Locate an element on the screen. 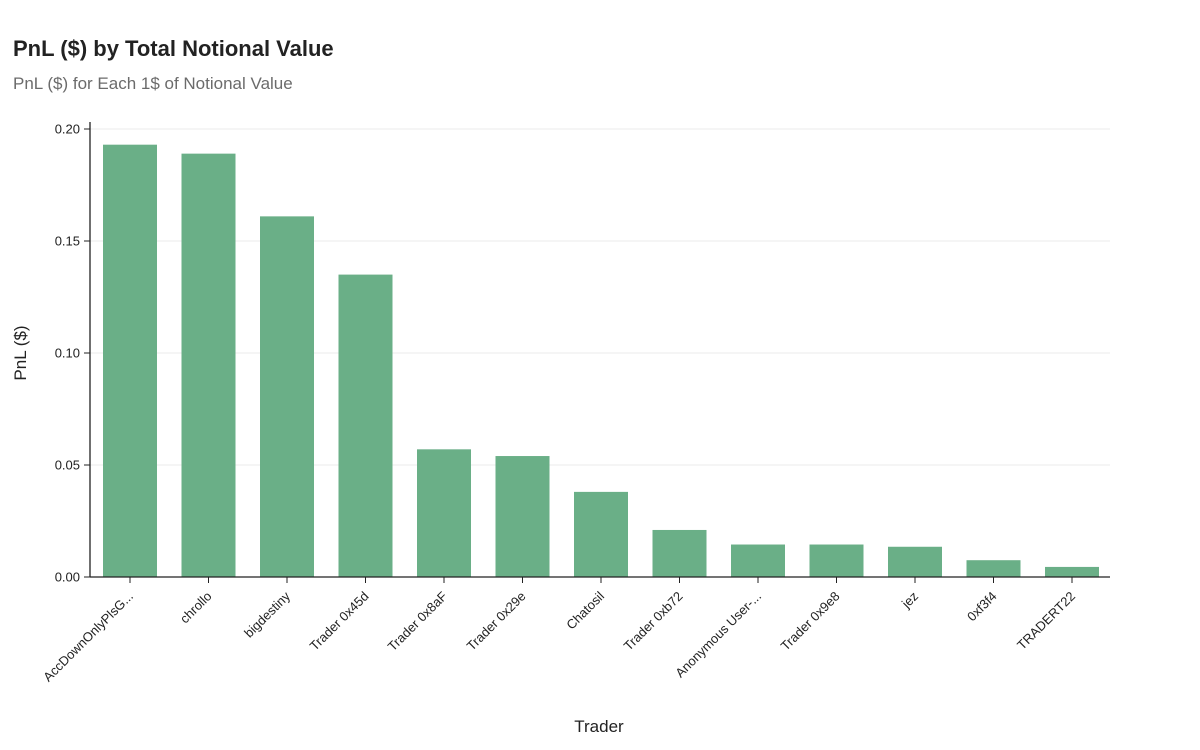  y-tick-label: 0.20 is located at coordinates (67, 129).